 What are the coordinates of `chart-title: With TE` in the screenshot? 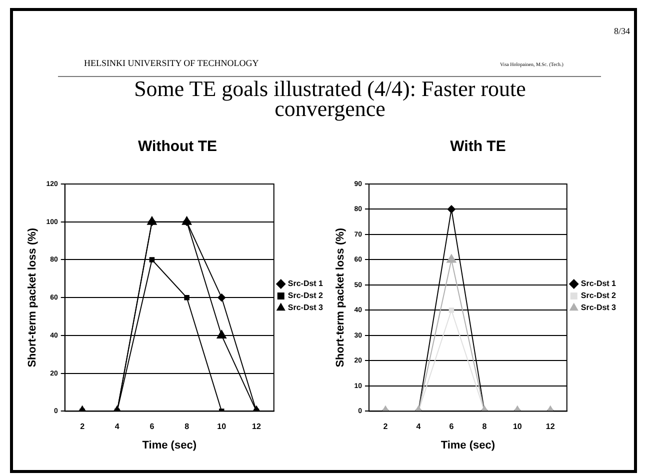 It's located at (478, 147).